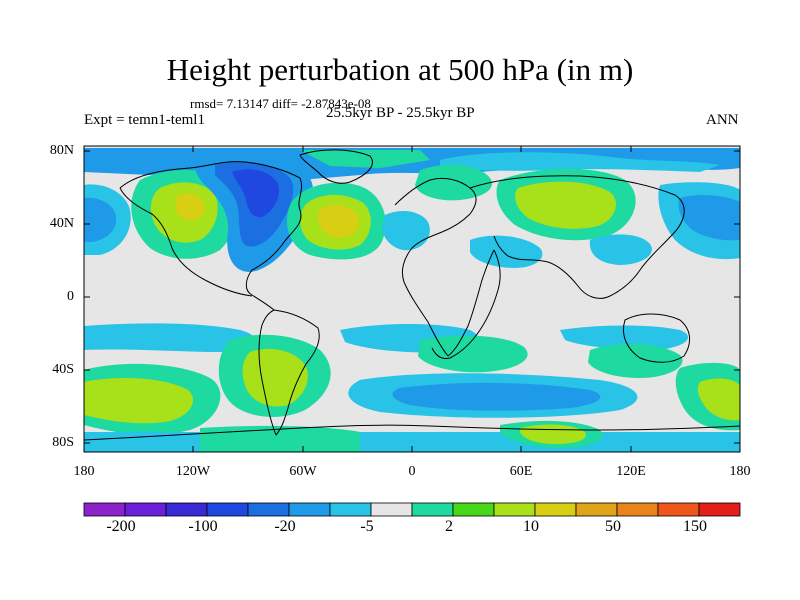 This screenshot has height=600, width=800. What do you see at coordinates (285, 526) in the screenshot?
I see `colorbar-label: -20` at bounding box center [285, 526].